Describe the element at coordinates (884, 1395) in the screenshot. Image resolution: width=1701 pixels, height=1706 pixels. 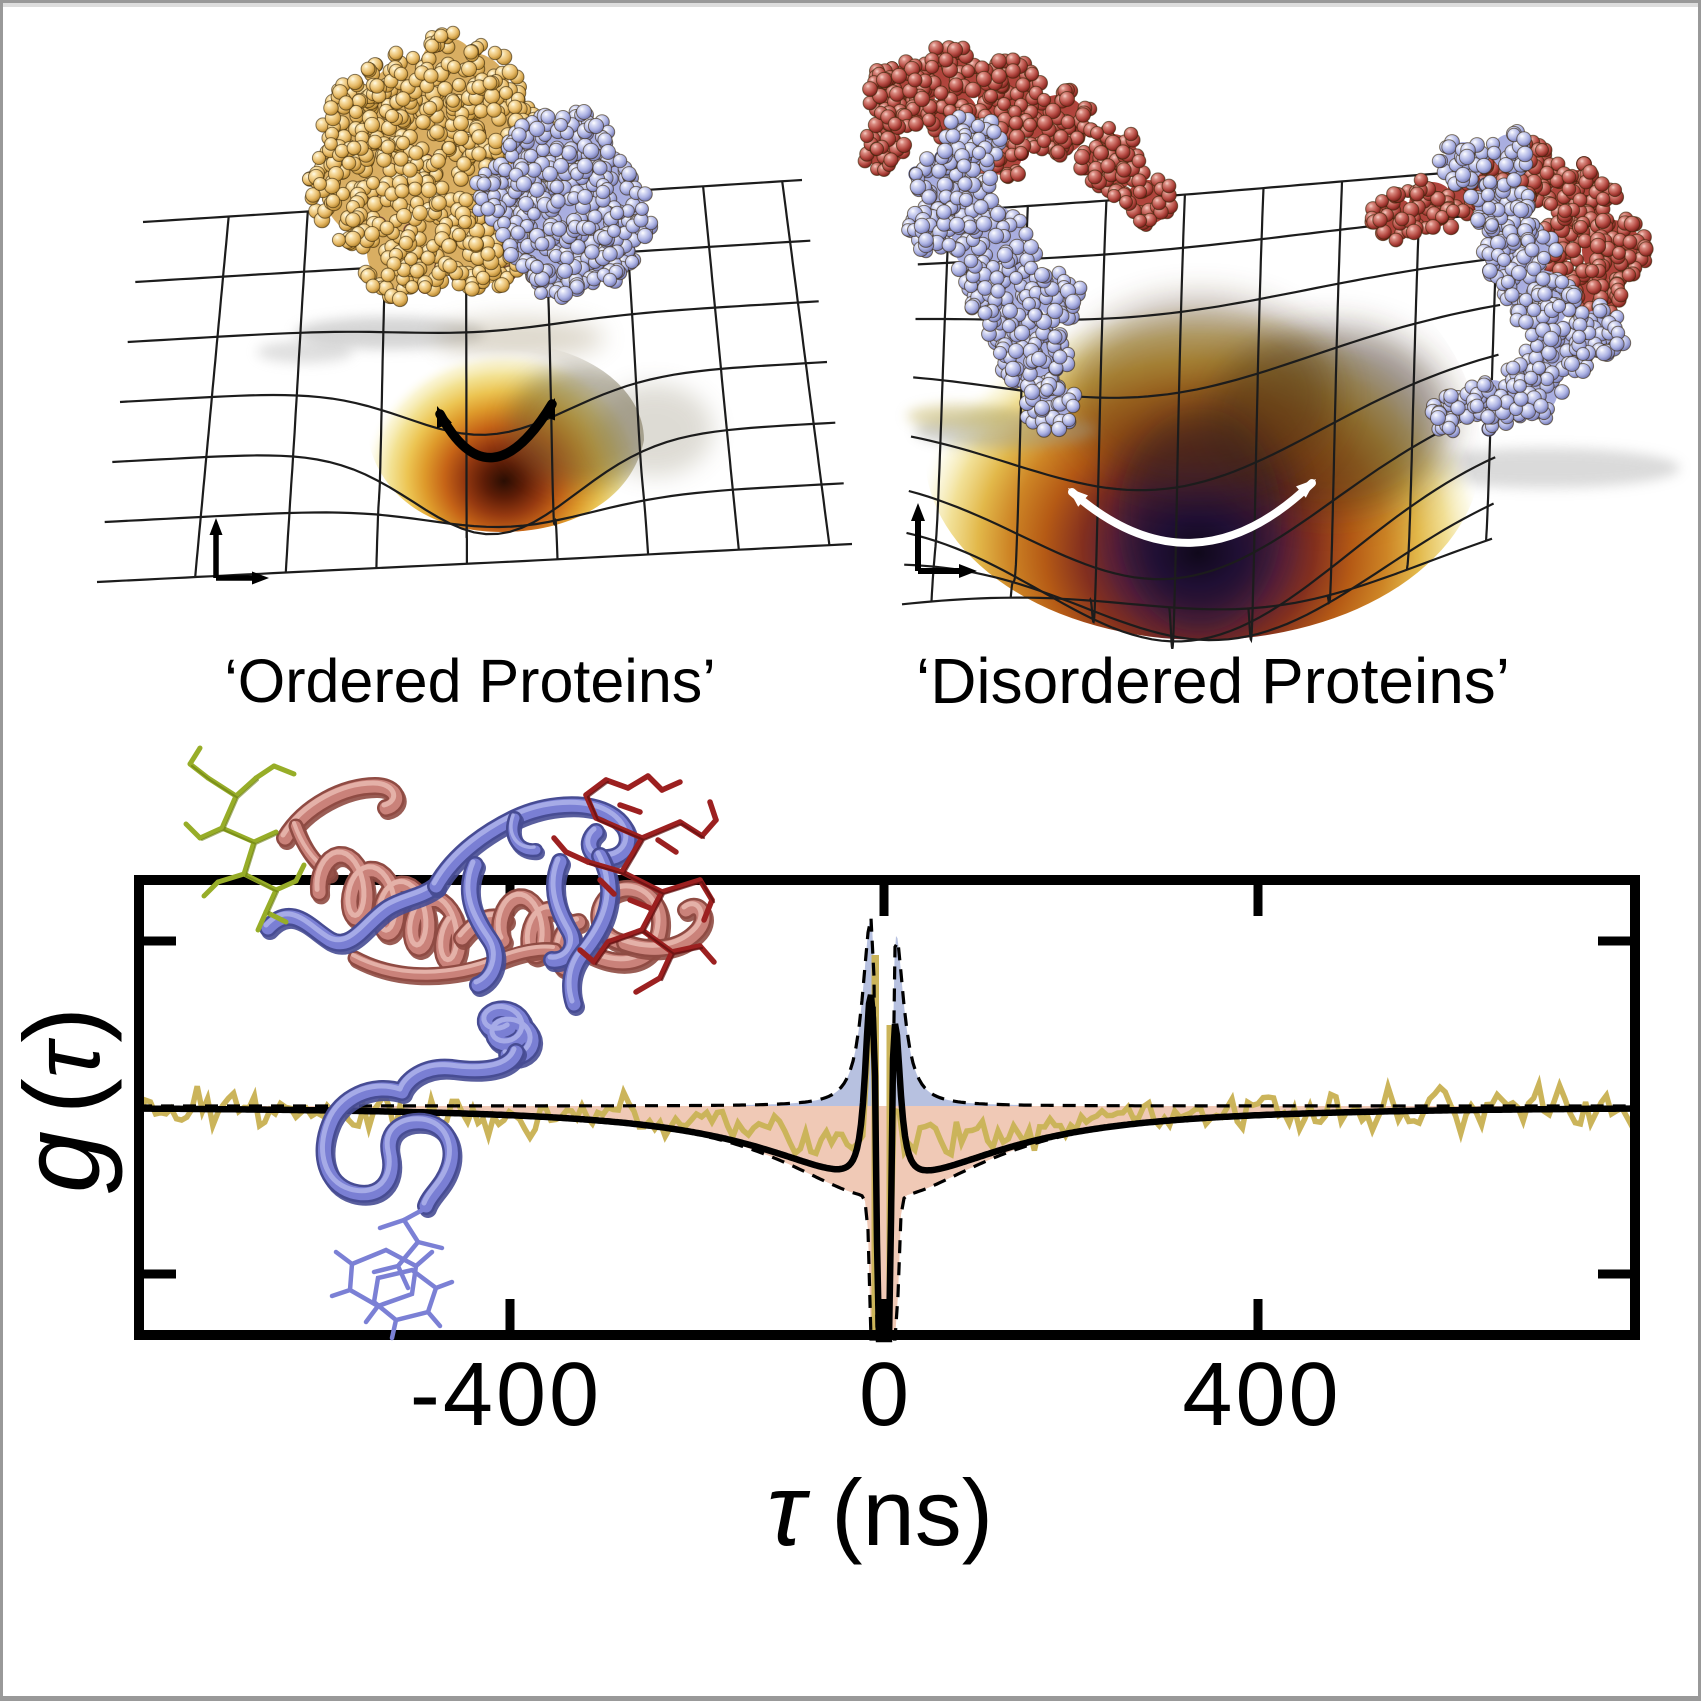
I see `svg-text: 0` at that location.